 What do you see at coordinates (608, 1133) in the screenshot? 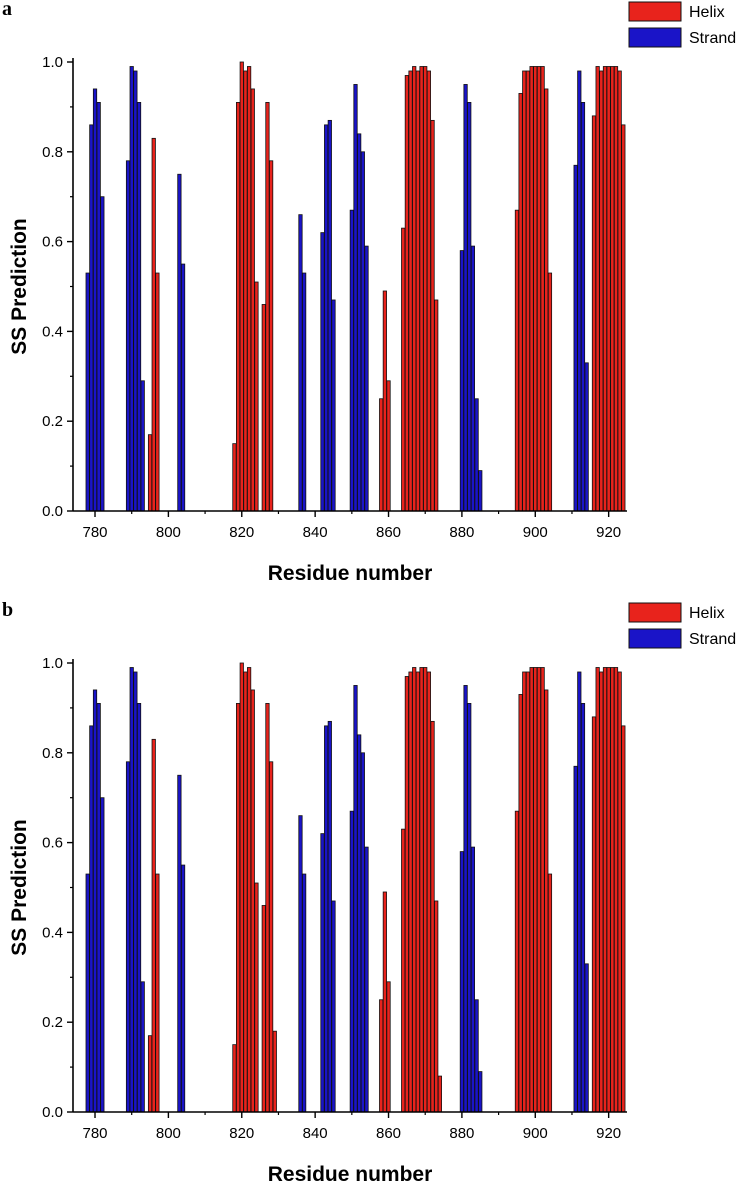
I see `x-tick-label: 920` at bounding box center [608, 1133].